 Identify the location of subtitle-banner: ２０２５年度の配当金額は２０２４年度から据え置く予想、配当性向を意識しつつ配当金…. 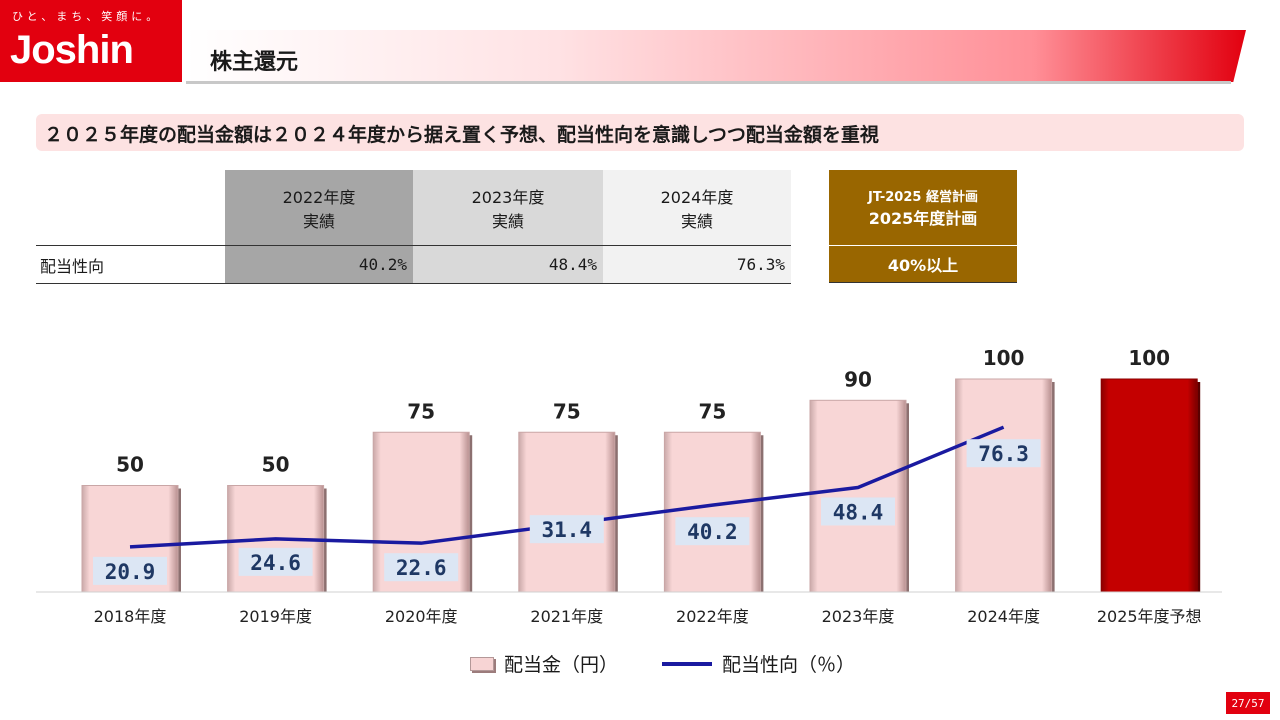
(640, 132).